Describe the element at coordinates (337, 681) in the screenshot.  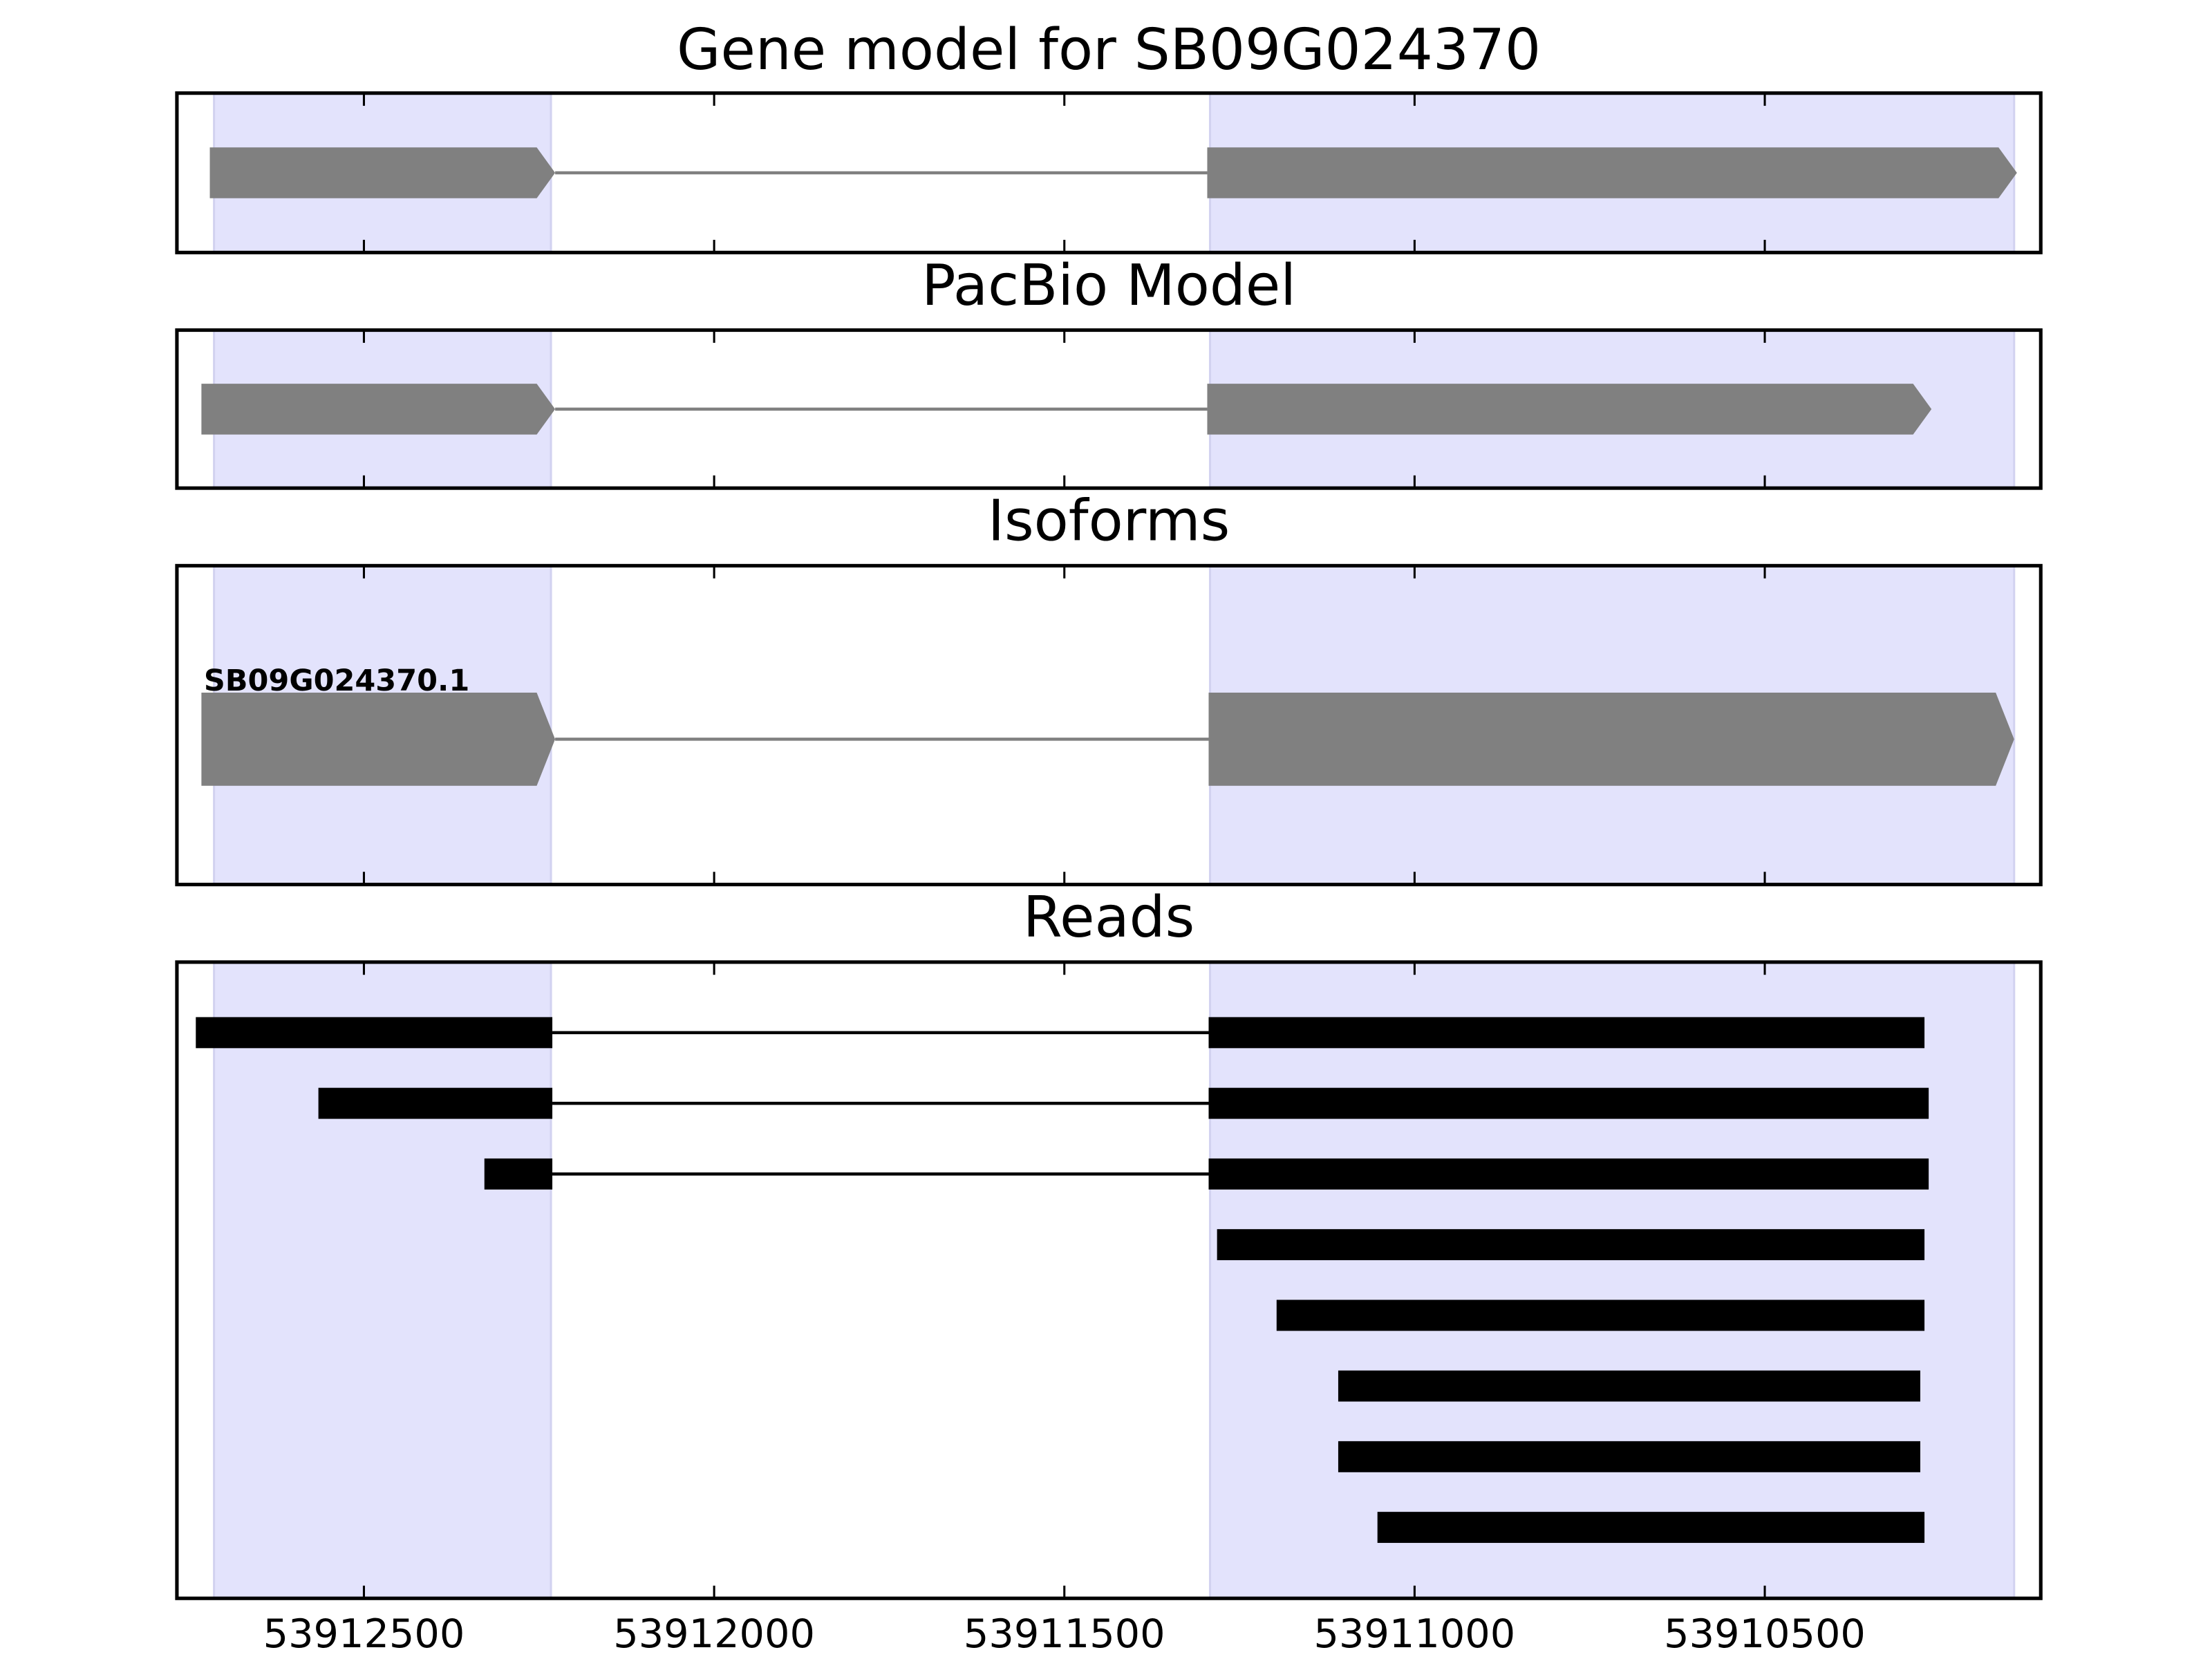
I see `isoform-label: SB09G024370.1` at that location.